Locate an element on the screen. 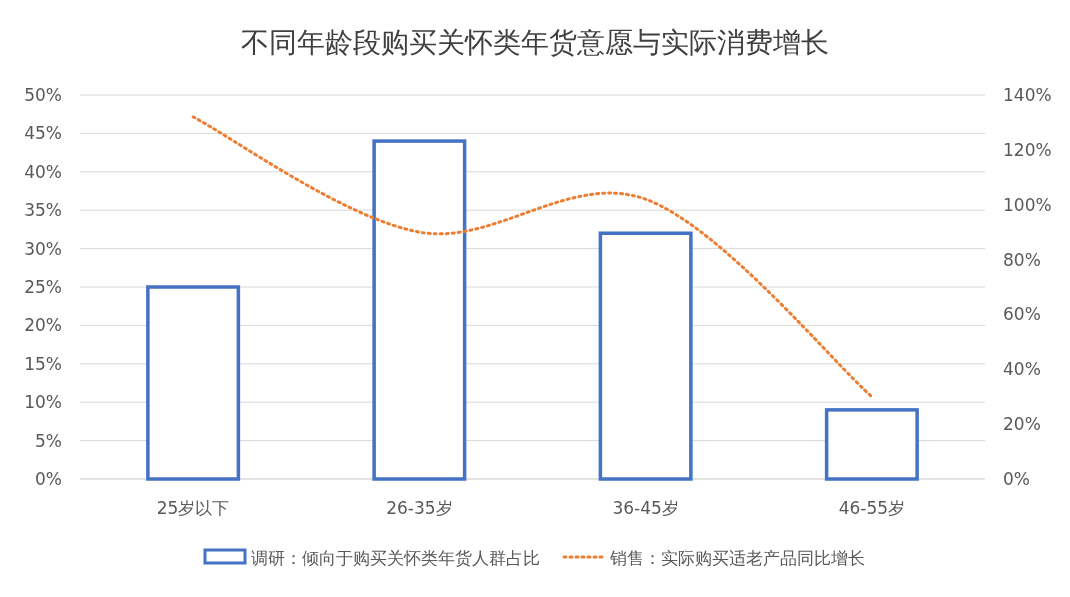  y2-tick-label: 20% is located at coordinates (1022, 424).